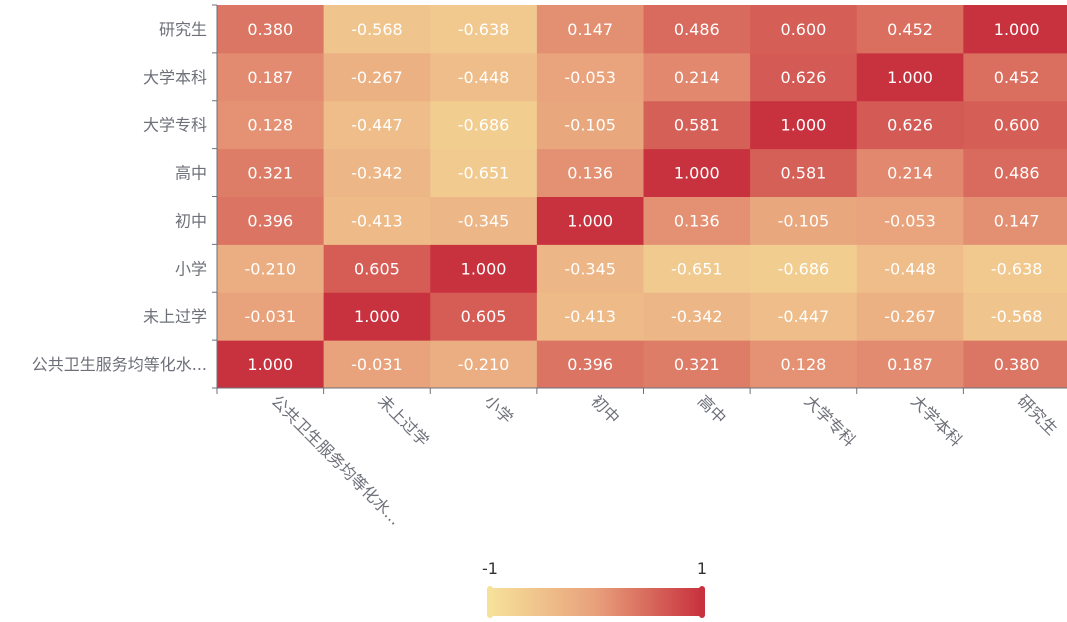  I want to click on cell-value-label: -0.031, so click(377, 364).